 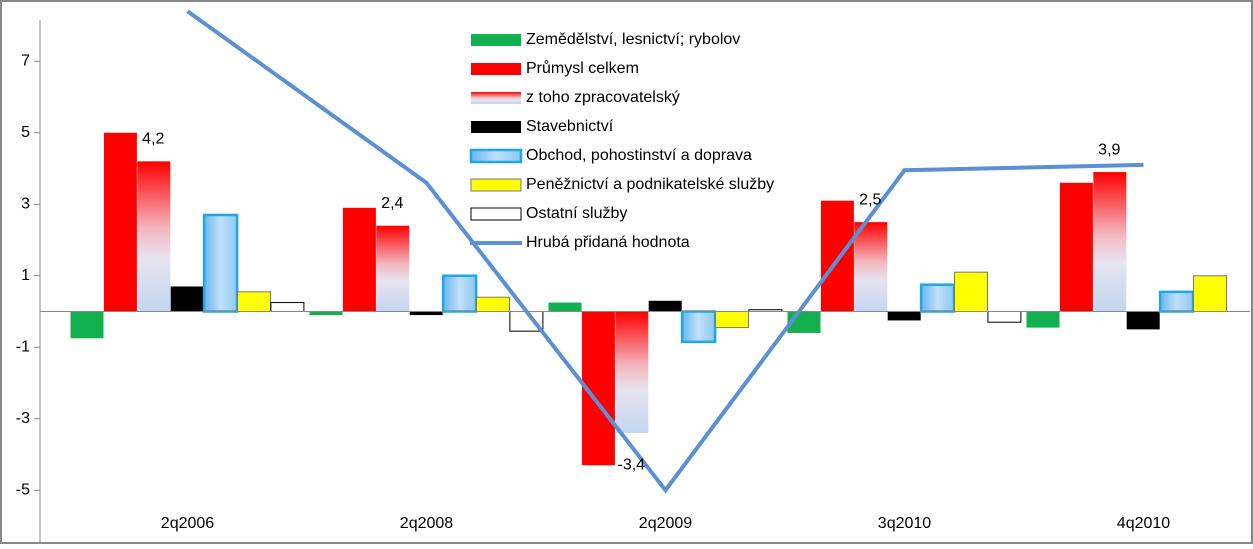 I want to click on y-tick-label: -1, so click(x=23, y=346).